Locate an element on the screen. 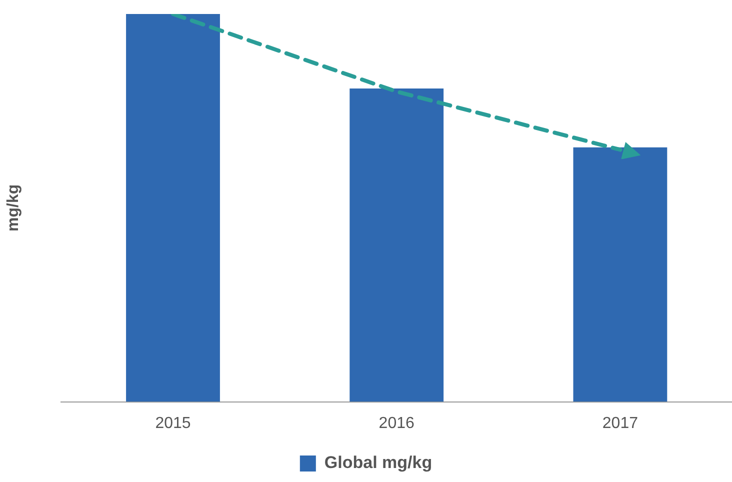  x-tick-label: 2016 is located at coordinates (396, 423).